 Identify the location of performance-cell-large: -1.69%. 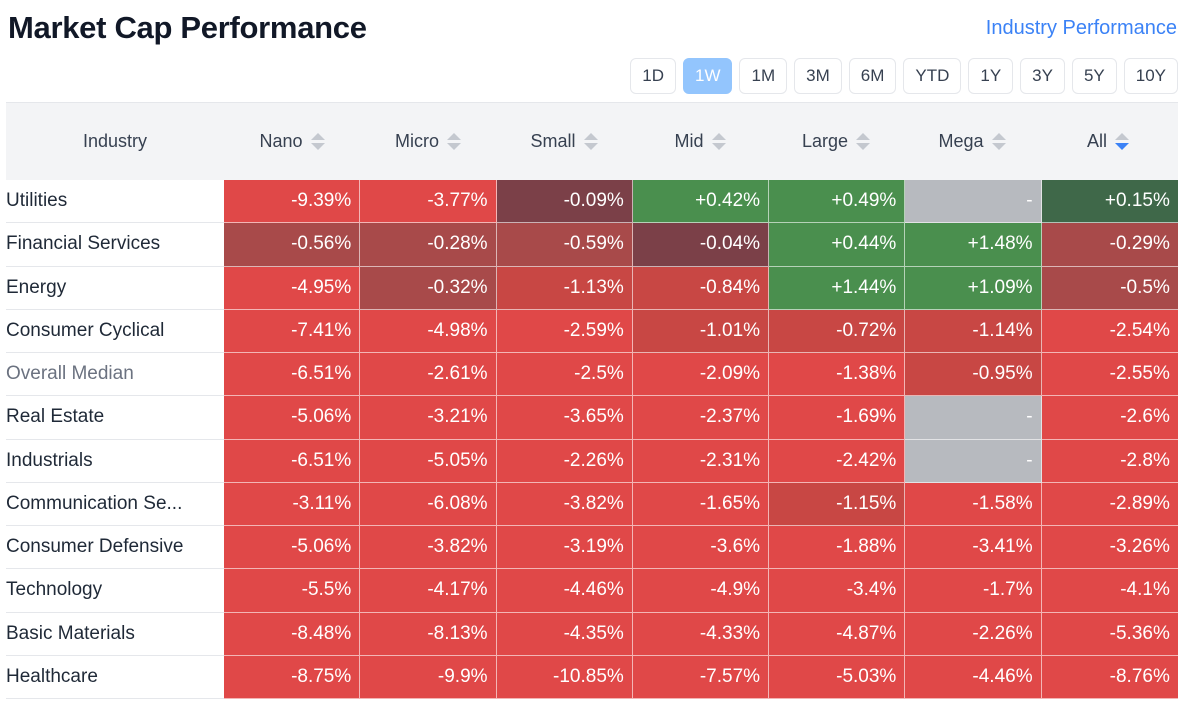
(837, 418).